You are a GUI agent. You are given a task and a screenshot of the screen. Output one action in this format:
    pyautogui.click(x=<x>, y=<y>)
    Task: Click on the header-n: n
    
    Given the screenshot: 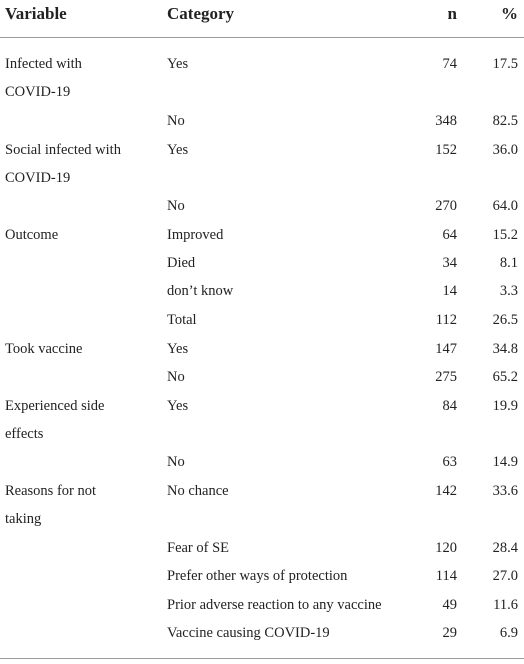 What is the action you would take?
    pyautogui.click(x=452, y=13)
    